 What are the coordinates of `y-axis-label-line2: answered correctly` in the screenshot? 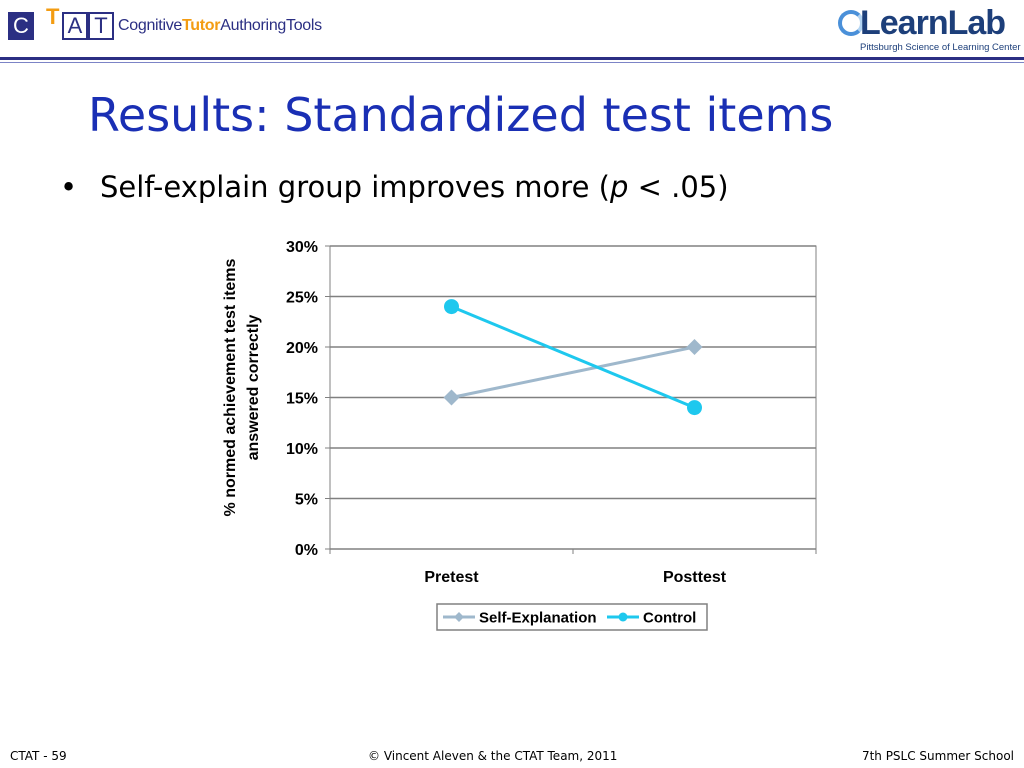 It's located at (253, 387).